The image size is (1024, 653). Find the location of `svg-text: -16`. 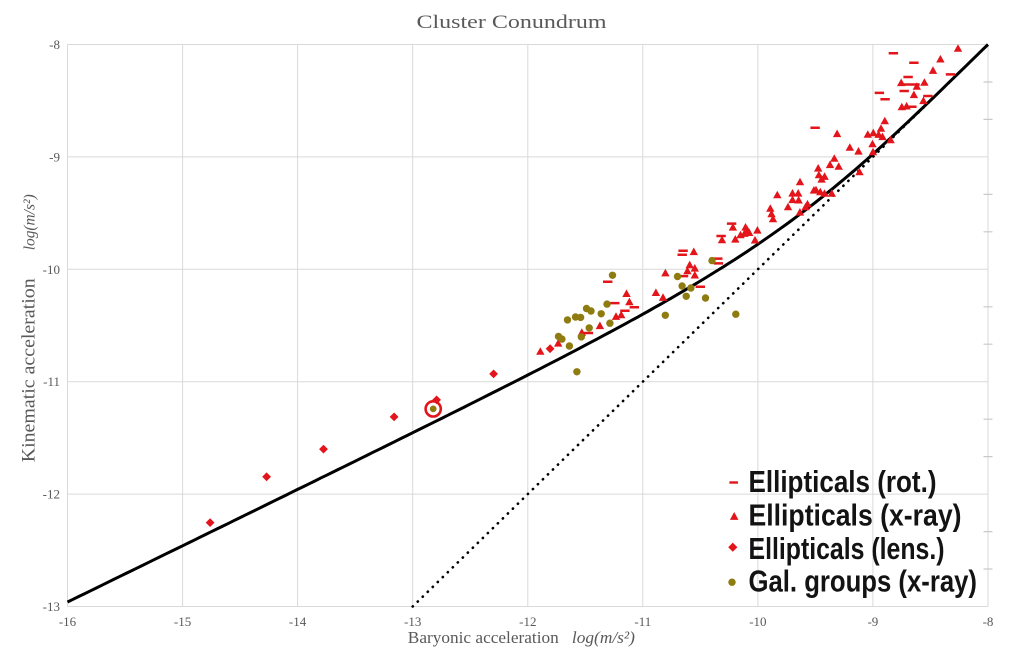

svg-text: -16 is located at coordinates (68, 621).